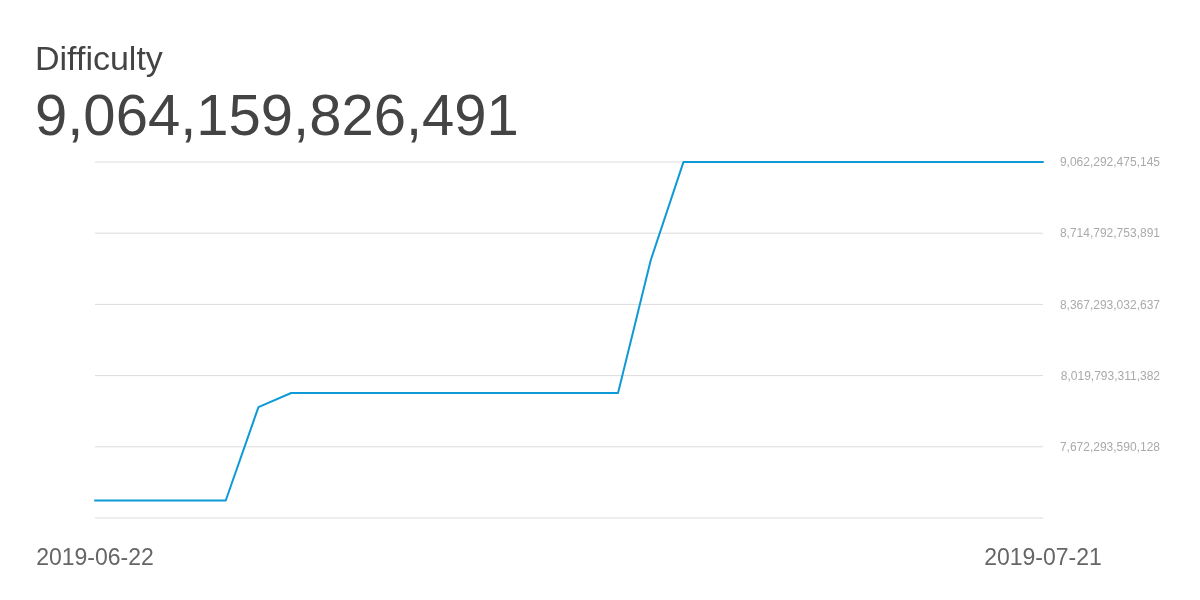 Image resolution: width=1200 pixels, height=600 pixels. Describe the element at coordinates (1110, 233) in the screenshot. I see `y-tick-label: 8,714,792,753,891` at that location.